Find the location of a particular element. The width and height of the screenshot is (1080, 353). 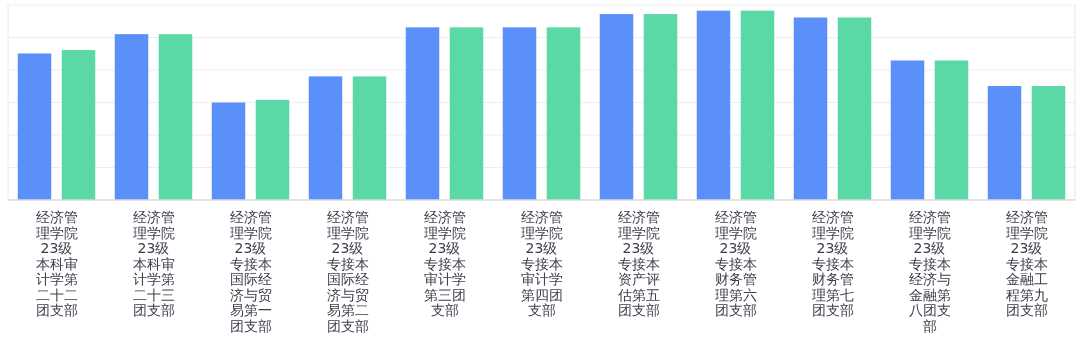

x-tick-label: 经济管理学院23级本科审计学第二十二团支部 is located at coordinates (56, 263).